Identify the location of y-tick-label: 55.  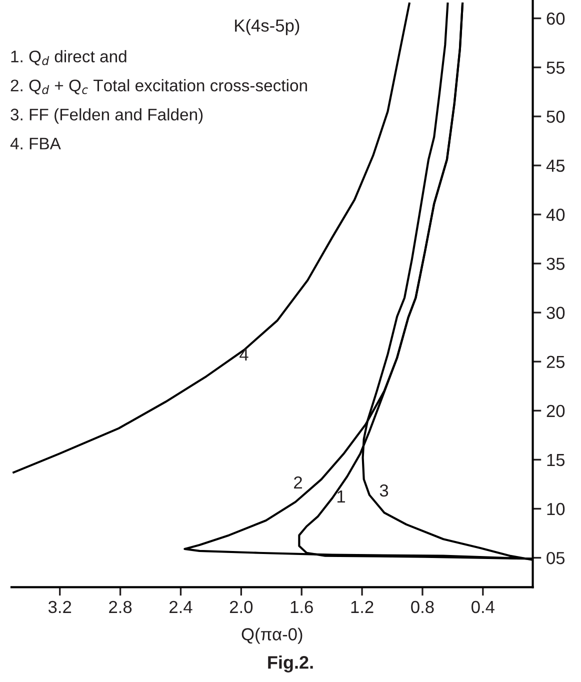
(555, 68).